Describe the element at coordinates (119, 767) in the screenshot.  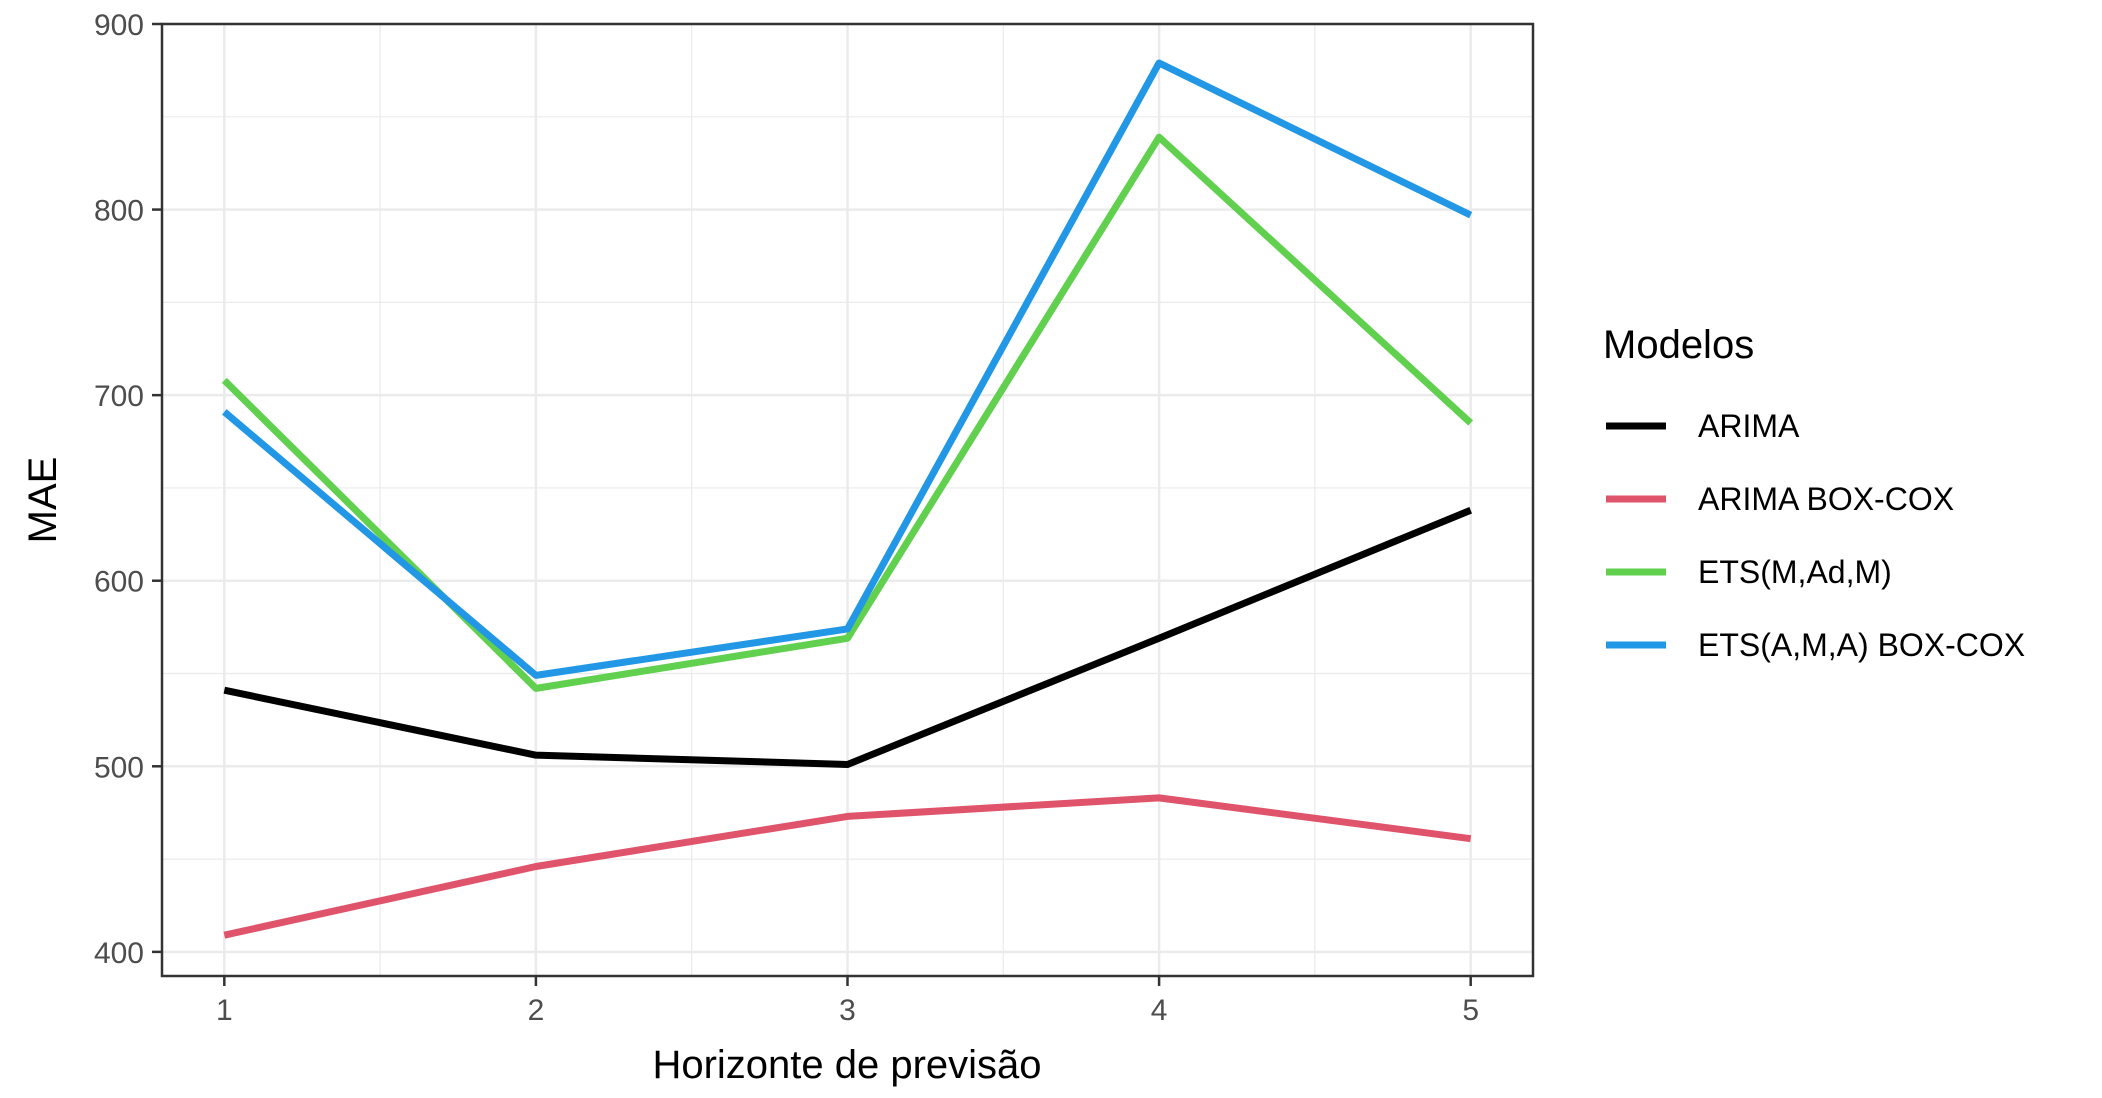
I see `y-tick-label: 500` at that location.